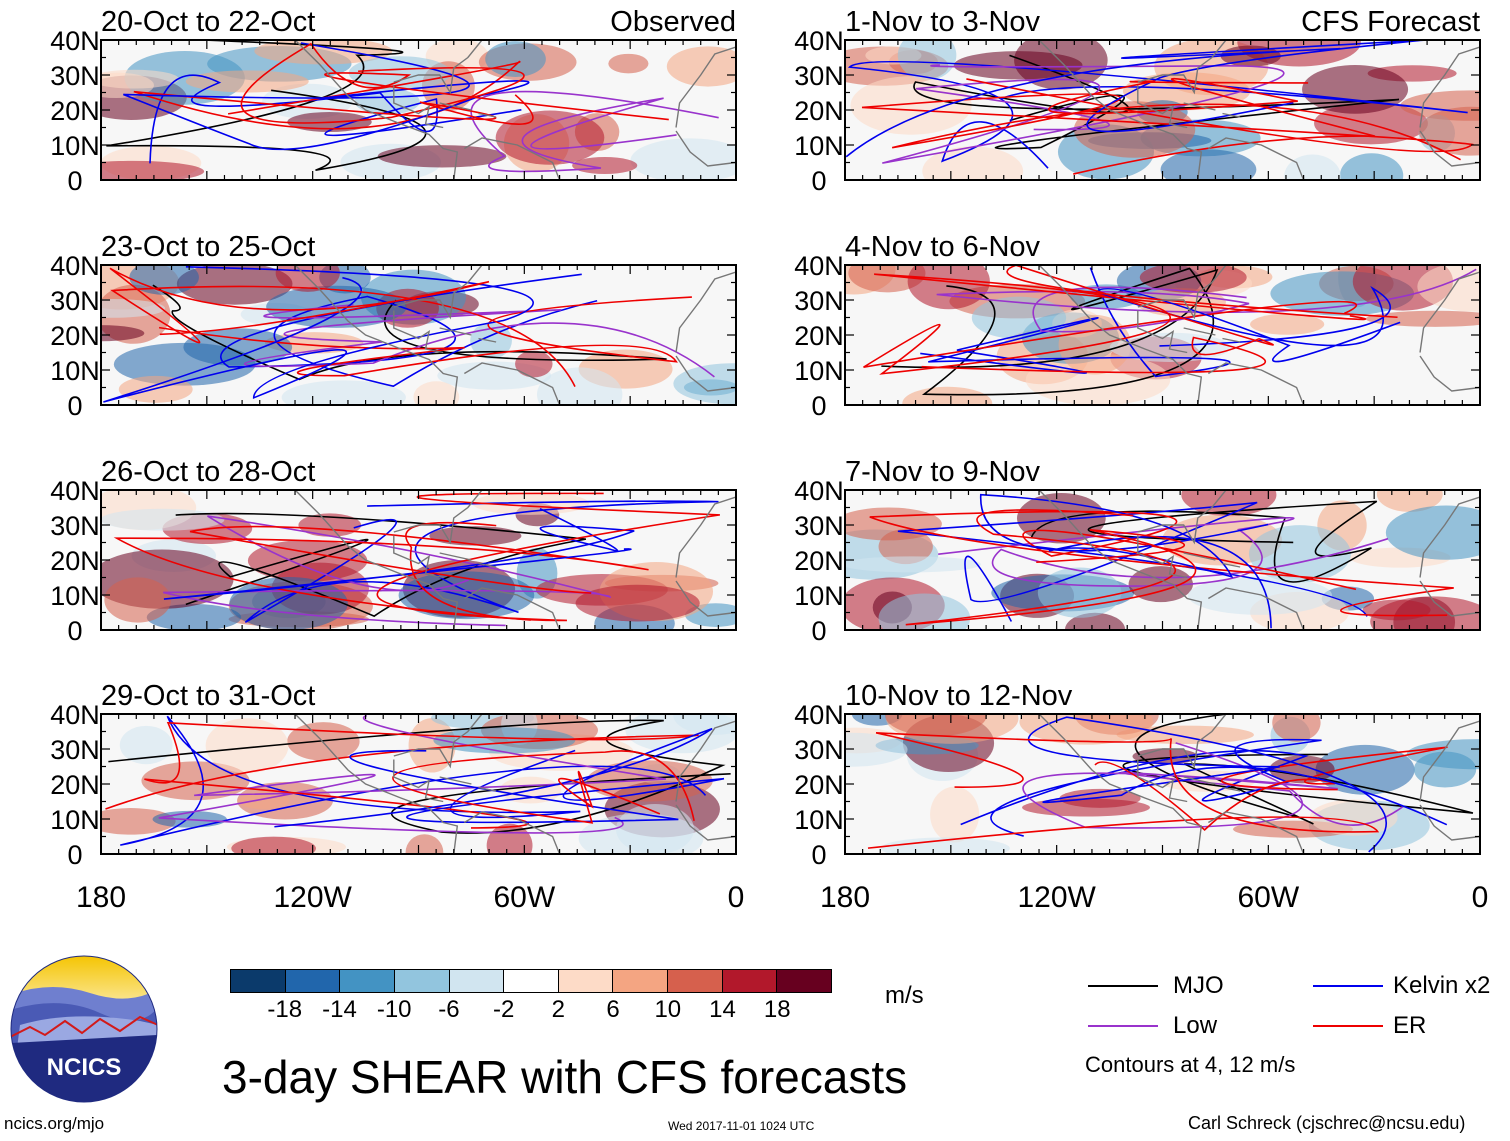  Describe the element at coordinates (1198, 985) in the screenshot. I see `legend-mjo-label: MJO` at that location.